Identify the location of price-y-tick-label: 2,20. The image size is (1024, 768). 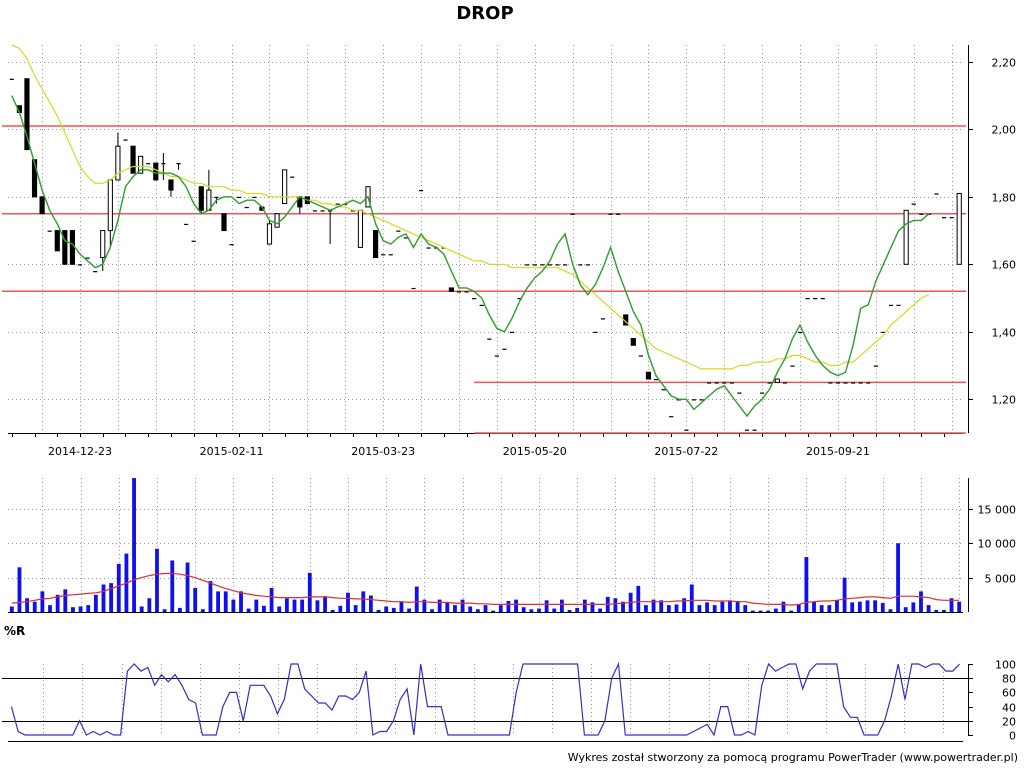
(1004, 63).